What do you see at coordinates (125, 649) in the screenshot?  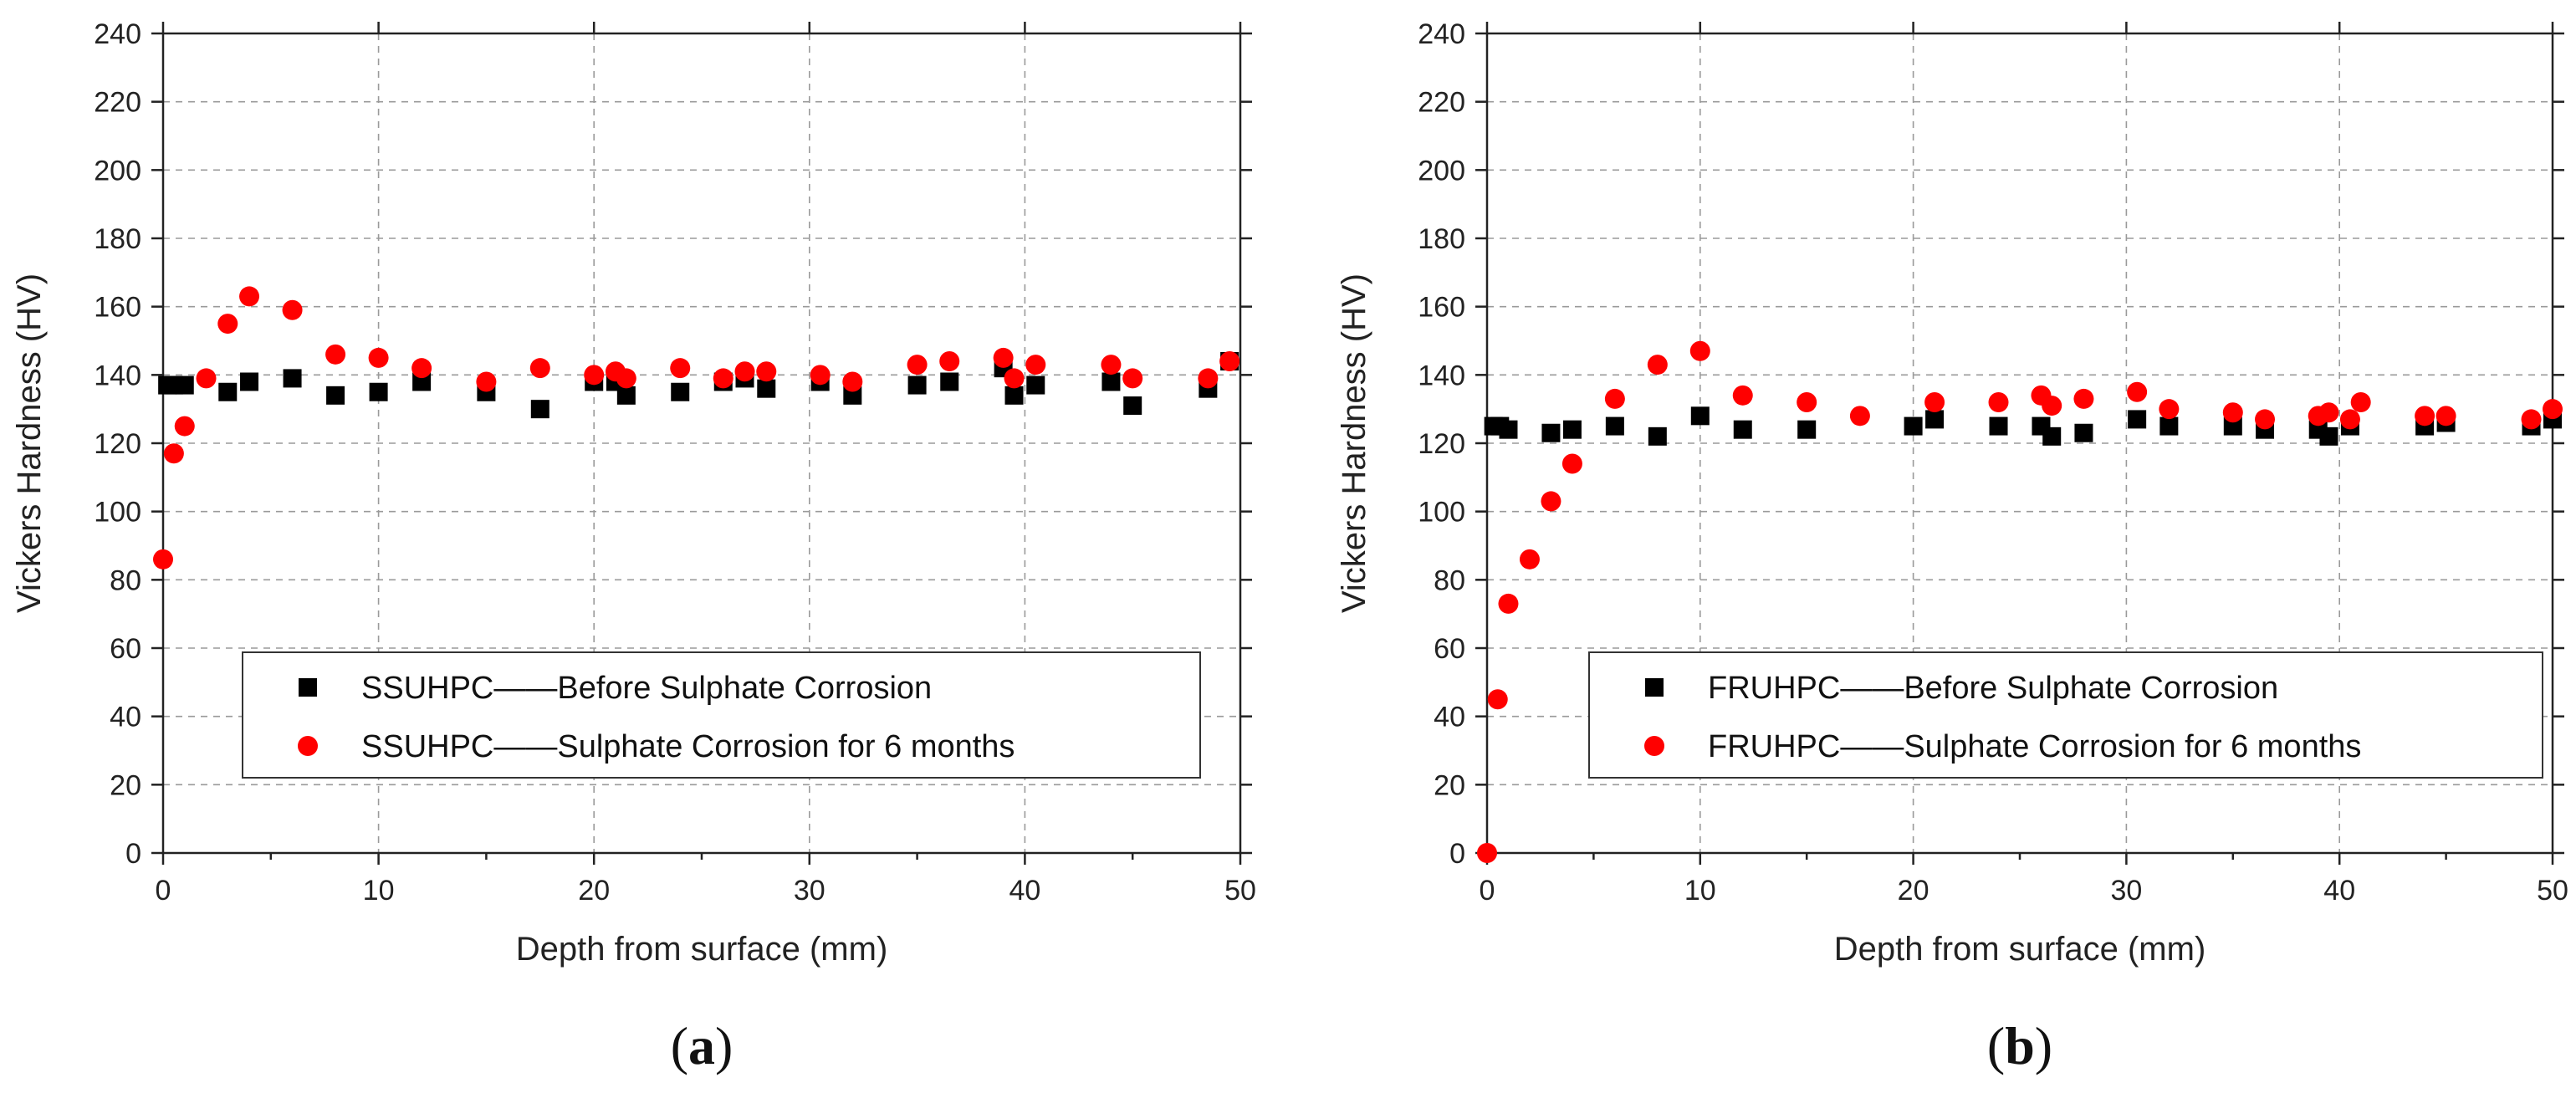 I see `y-tick-label: 60` at bounding box center [125, 649].